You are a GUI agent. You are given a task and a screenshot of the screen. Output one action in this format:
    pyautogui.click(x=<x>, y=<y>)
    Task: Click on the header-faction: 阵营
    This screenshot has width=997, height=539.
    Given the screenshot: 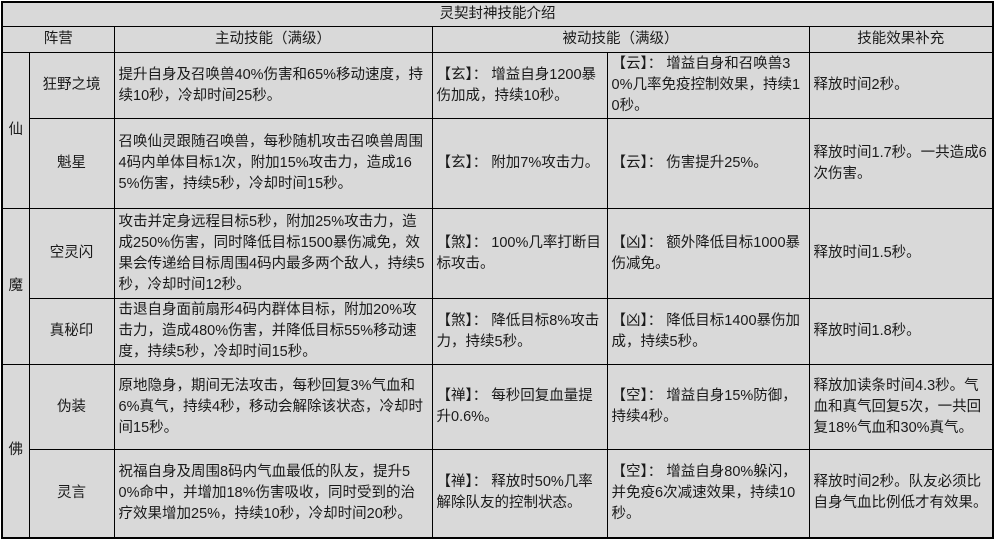 What is the action you would take?
    pyautogui.click(x=58, y=39)
    